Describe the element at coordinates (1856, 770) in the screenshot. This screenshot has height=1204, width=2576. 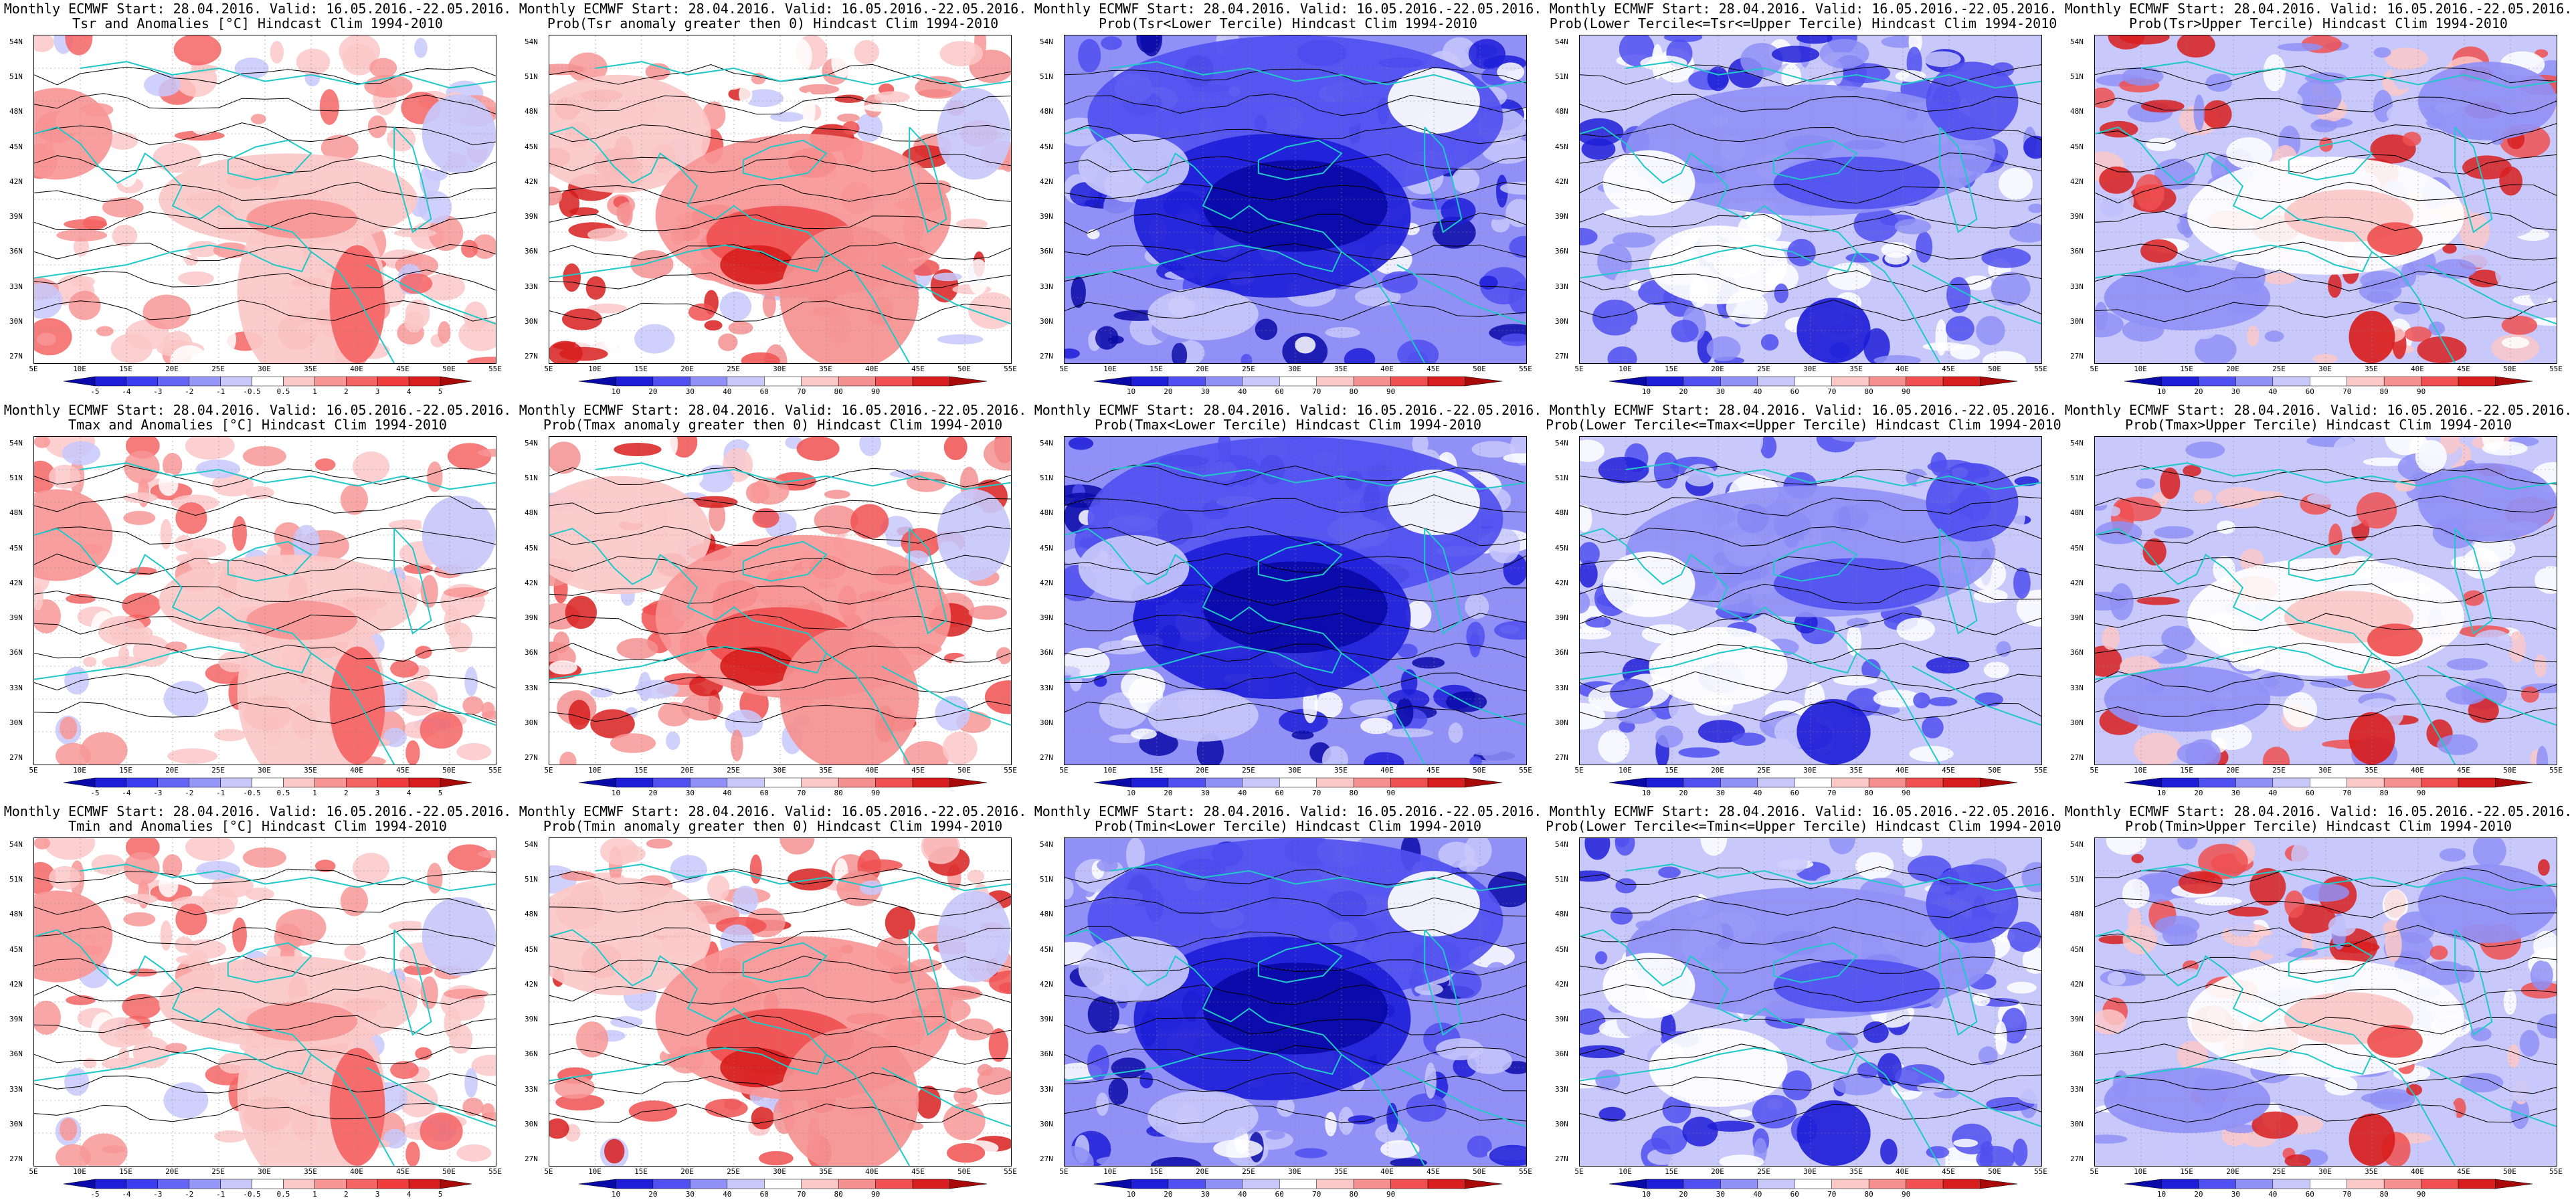
I see `longitude-label: 35E` at that location.